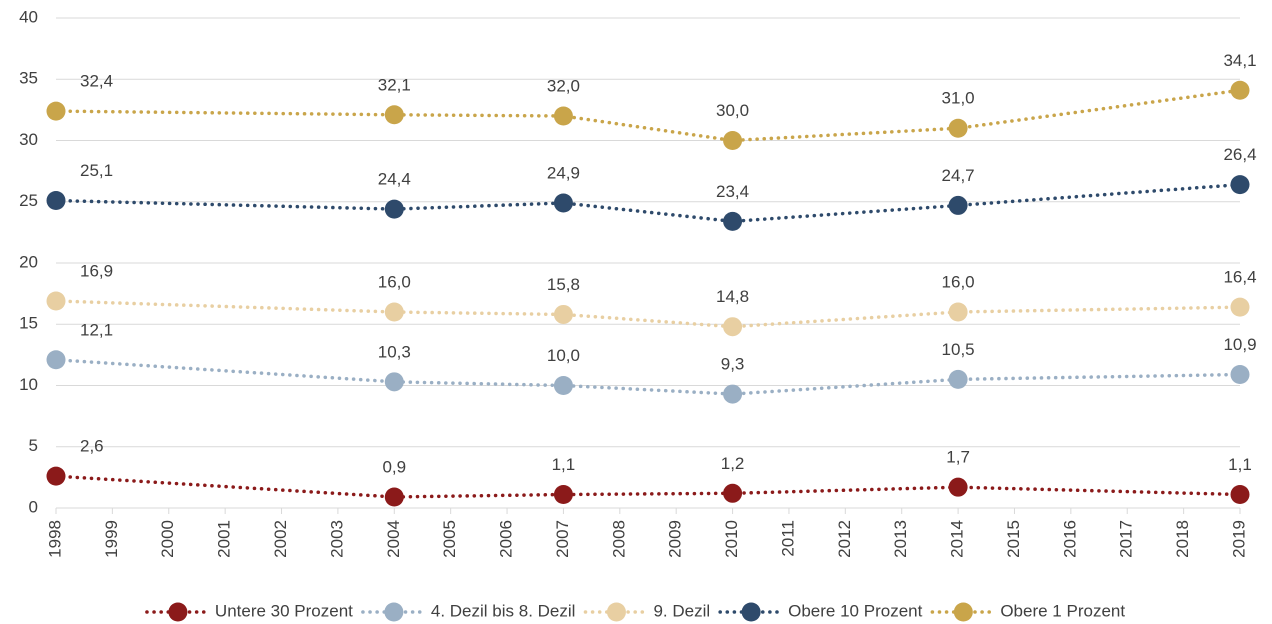 This screenshot has width=1272, height=624. Describe the element at coordinates (1239, 60) in the screenshot. I see `data-label: 34,1` at that location.